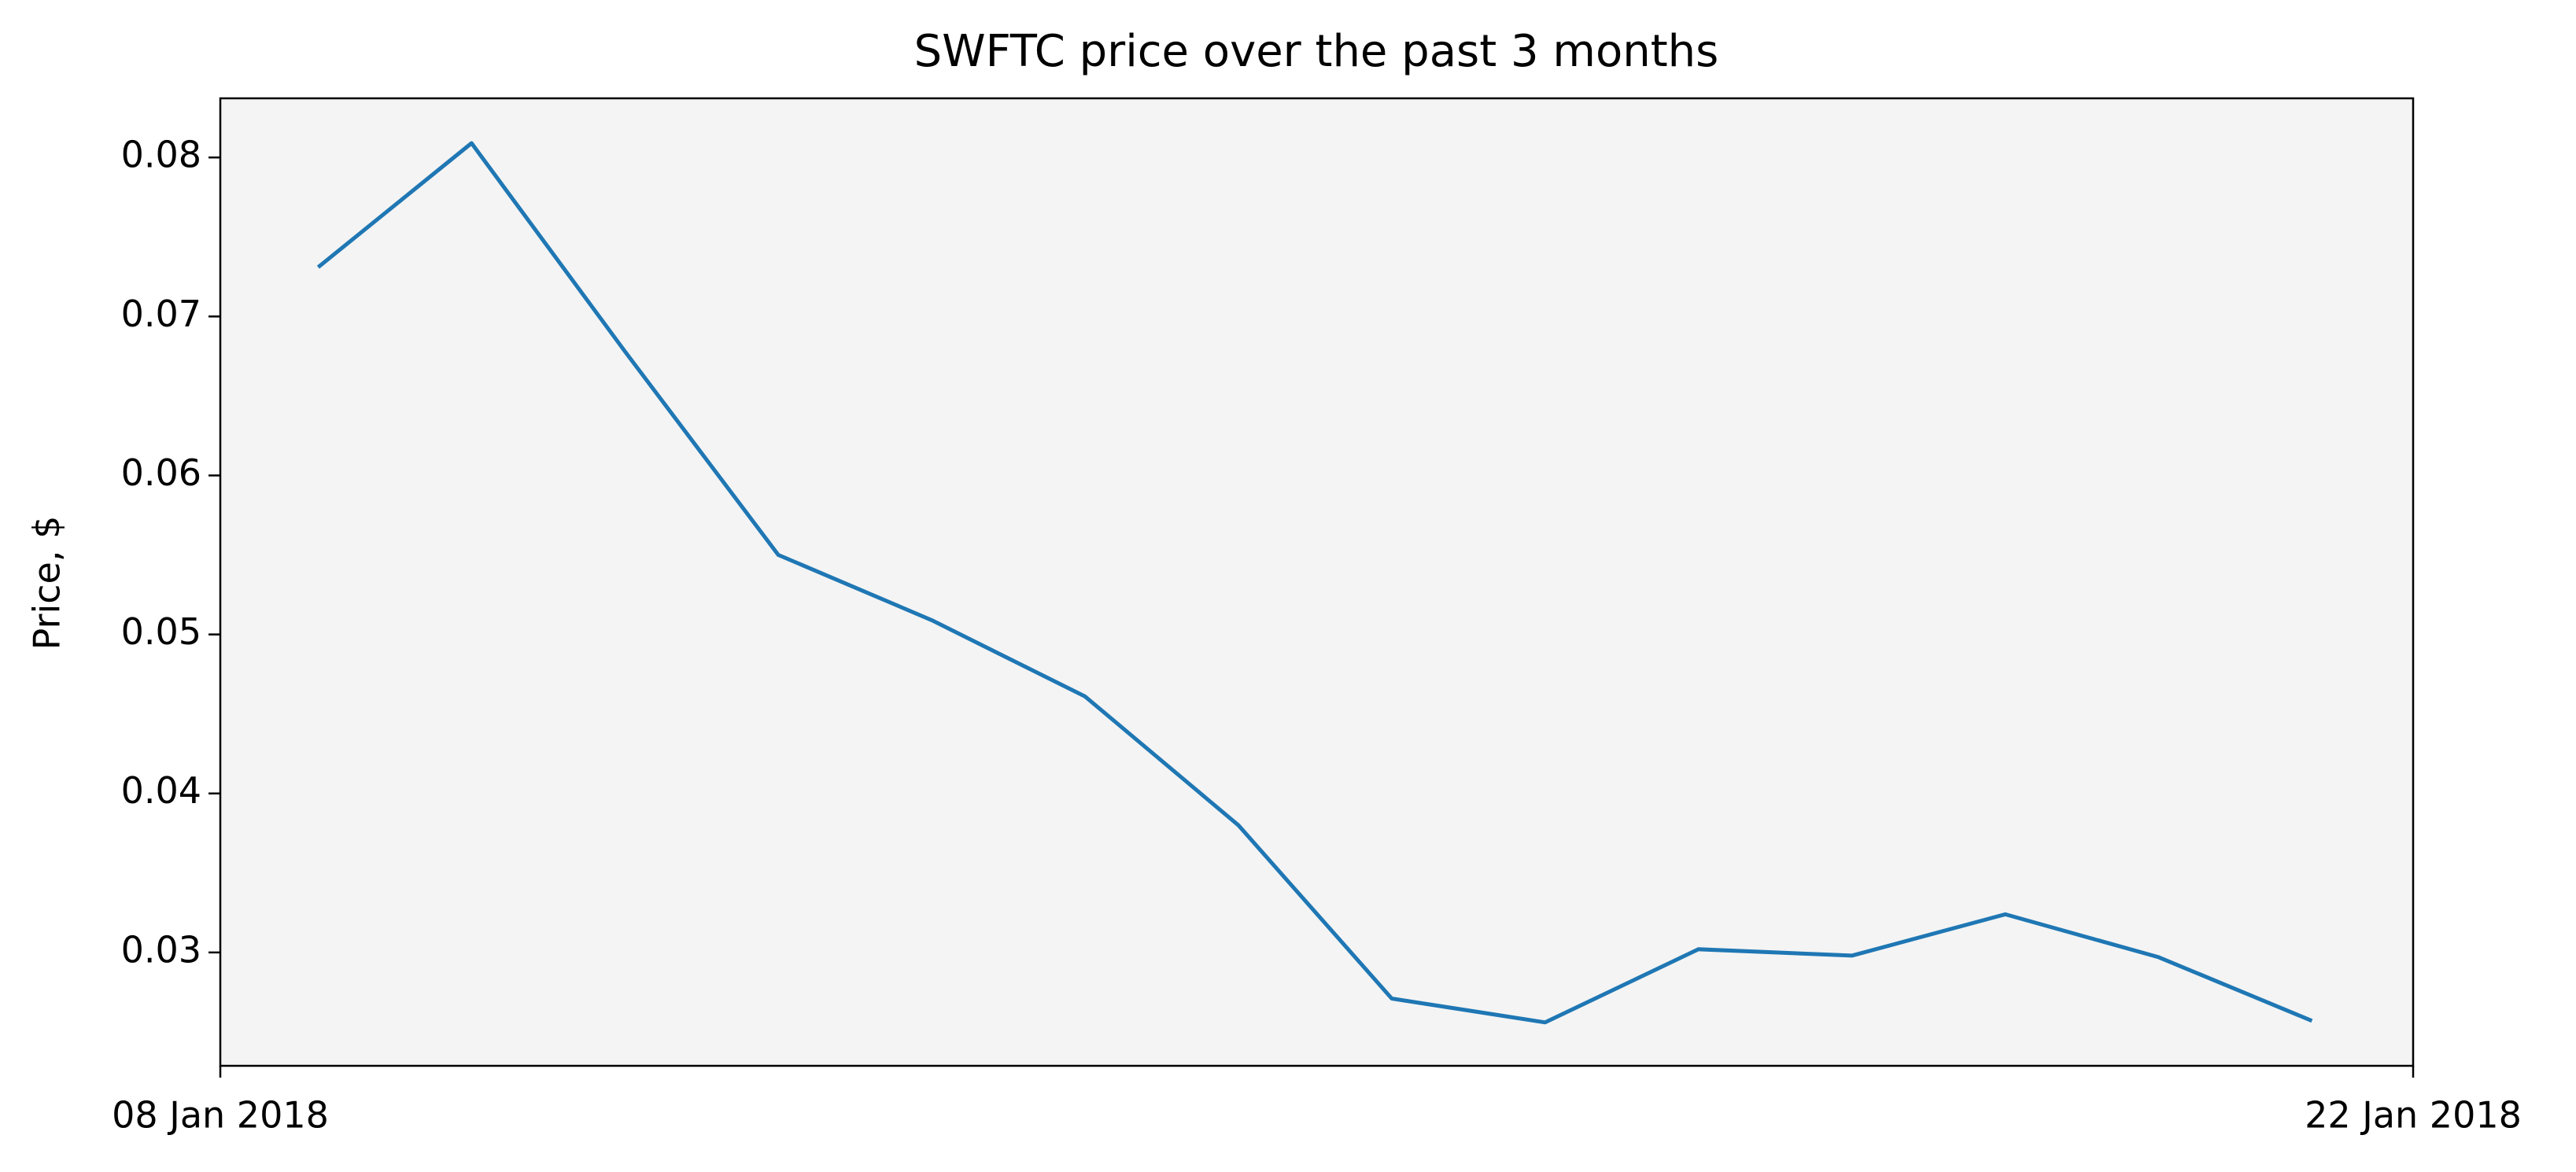 Image resolution: width=2576 pixels, height=1172 pixels. Describe the element at coordinates (161, 314) in the screenshot. I see `y-tick-label: 0.07` at that location.